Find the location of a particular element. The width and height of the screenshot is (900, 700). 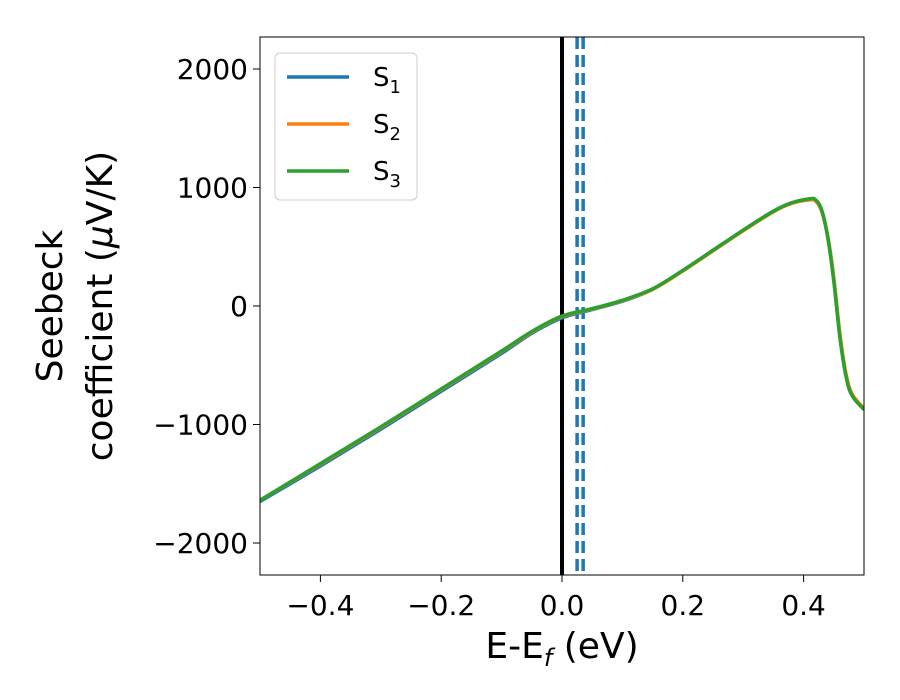

y-tick-label: −2000 is located at coordinates (200, 543).